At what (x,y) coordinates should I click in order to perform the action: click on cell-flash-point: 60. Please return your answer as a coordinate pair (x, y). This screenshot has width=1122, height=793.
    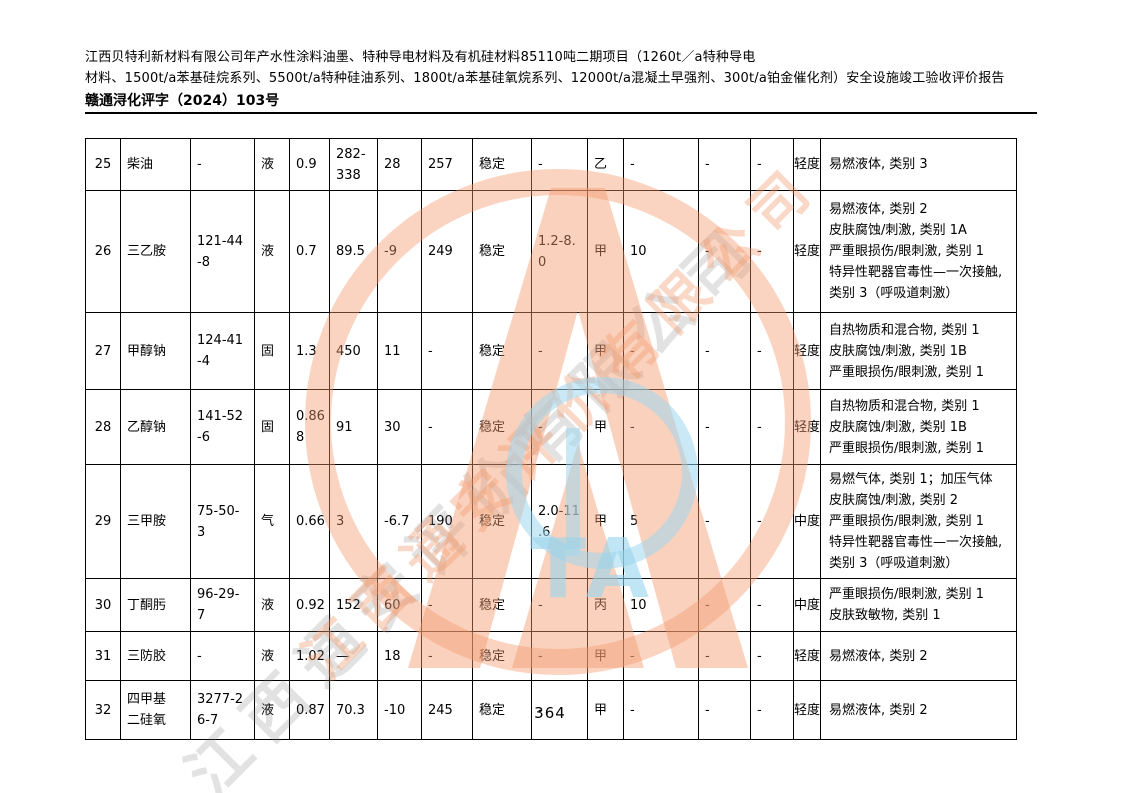
    Looking at the image, I should click on (399, 605).